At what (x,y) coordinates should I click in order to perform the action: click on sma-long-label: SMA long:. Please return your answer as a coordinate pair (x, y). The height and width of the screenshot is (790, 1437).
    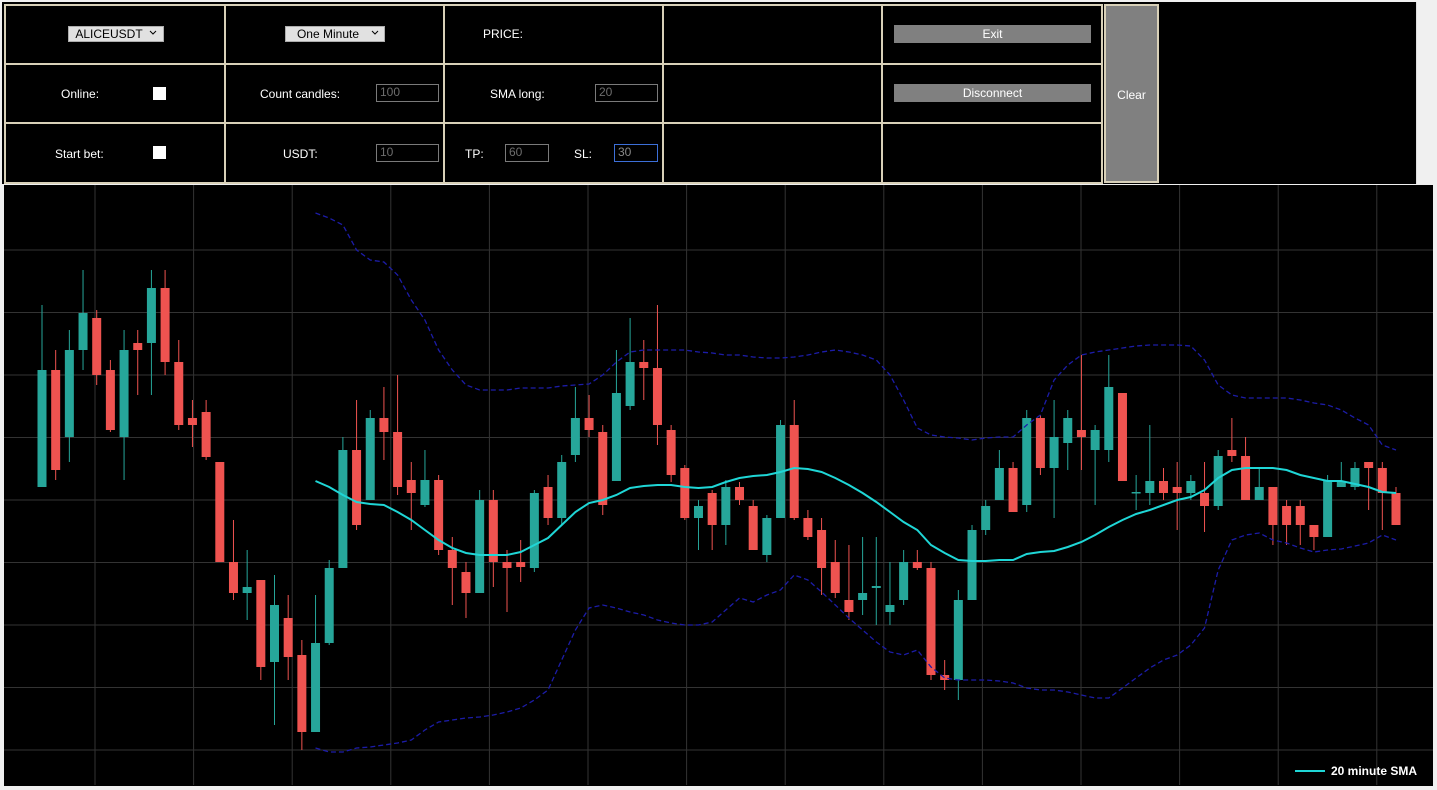
    Looking at the image, I should click on (517, 94).